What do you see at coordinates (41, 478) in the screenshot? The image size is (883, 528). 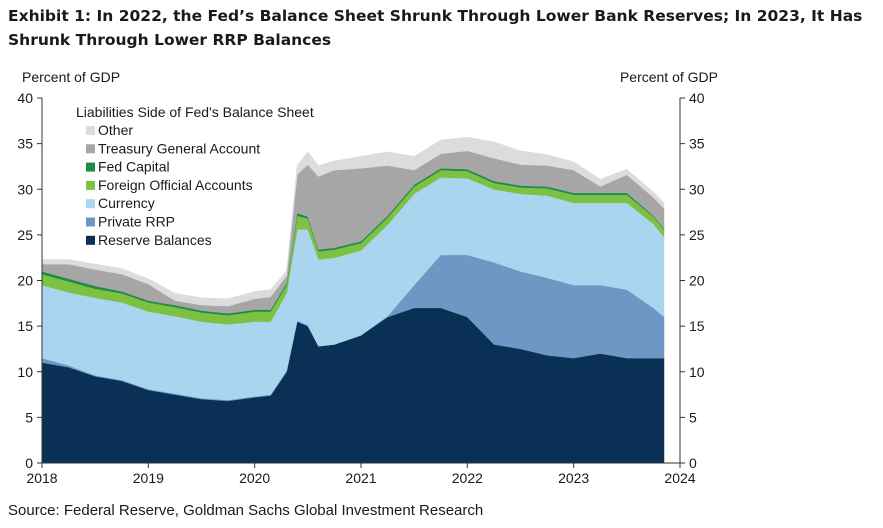 I see `x-tick-label: 2018` at bounding box center [41, 478].